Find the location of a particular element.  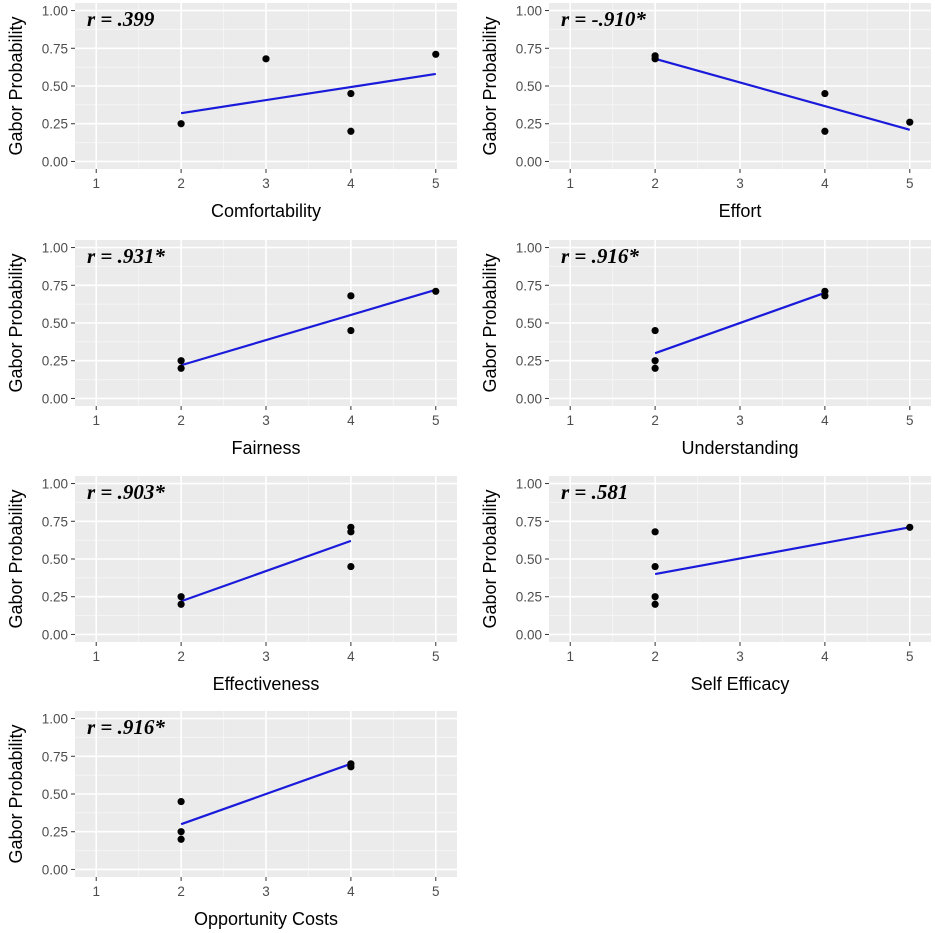

correlation-annotation: r = .931* is located at coordinates (126, 256).